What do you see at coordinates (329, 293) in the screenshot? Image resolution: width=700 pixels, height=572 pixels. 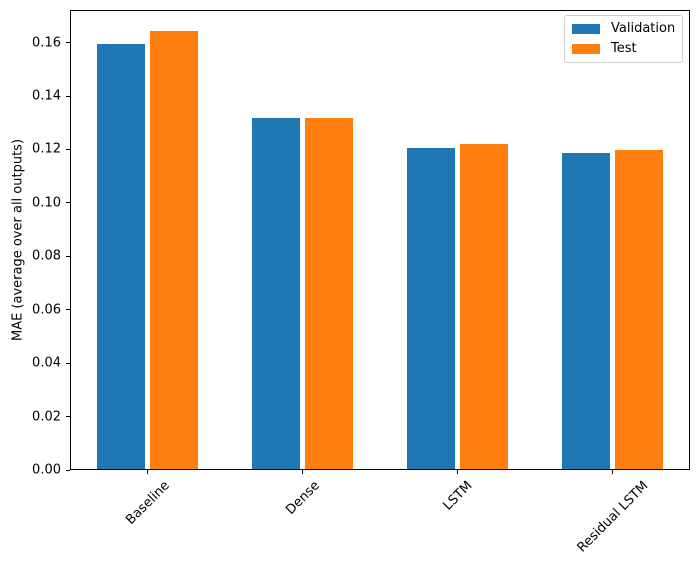 I see `bar-test-dense` at bounding box center [329, 293].